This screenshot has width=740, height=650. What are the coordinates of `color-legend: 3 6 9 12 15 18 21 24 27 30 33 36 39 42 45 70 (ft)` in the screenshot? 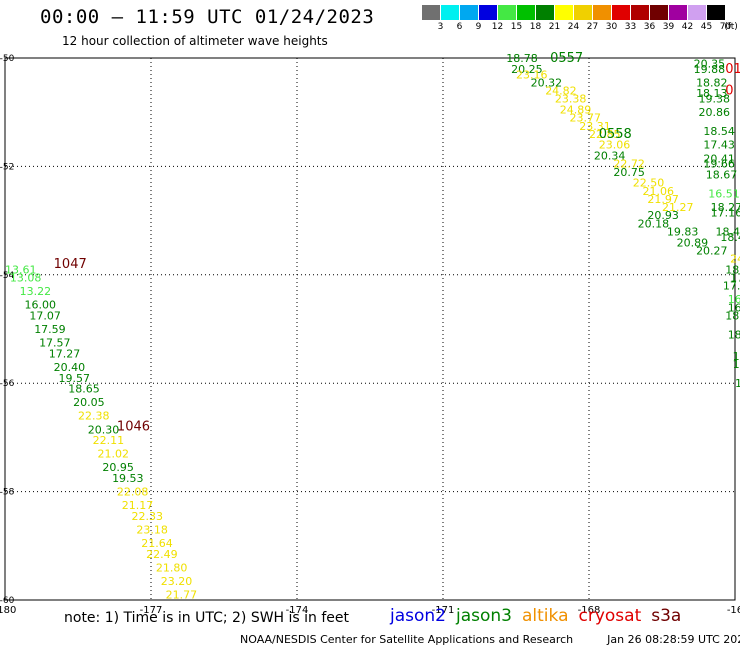 It's located at (581, 18).